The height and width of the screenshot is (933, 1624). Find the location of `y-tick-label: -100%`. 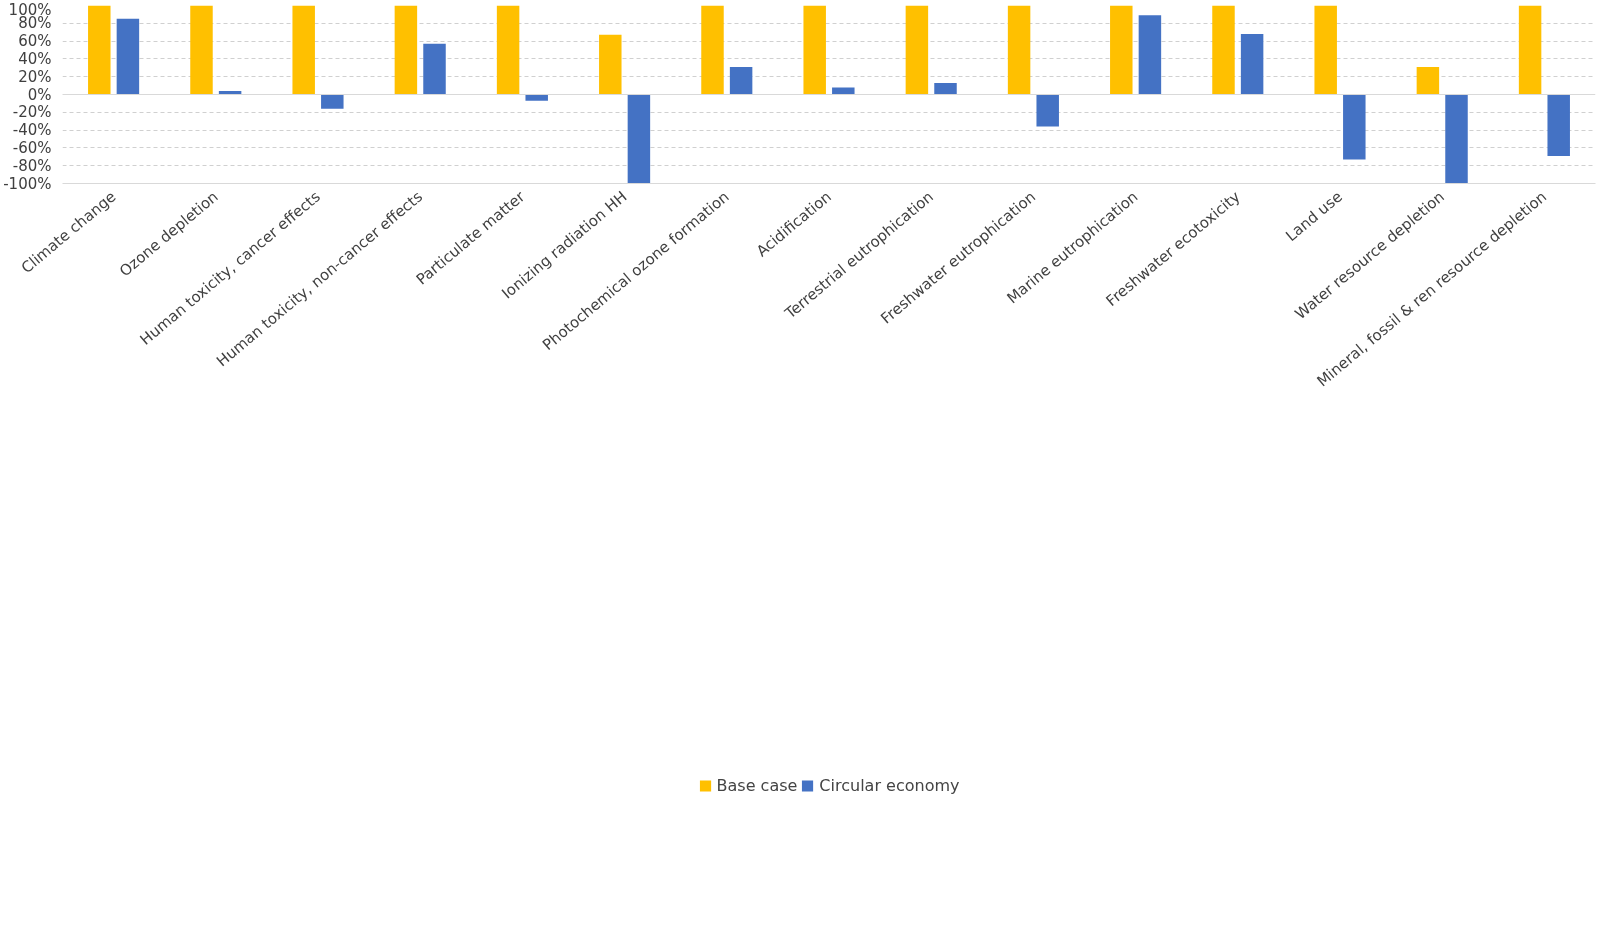

y-tick-label: -100% is located at coordinates (27, 183).